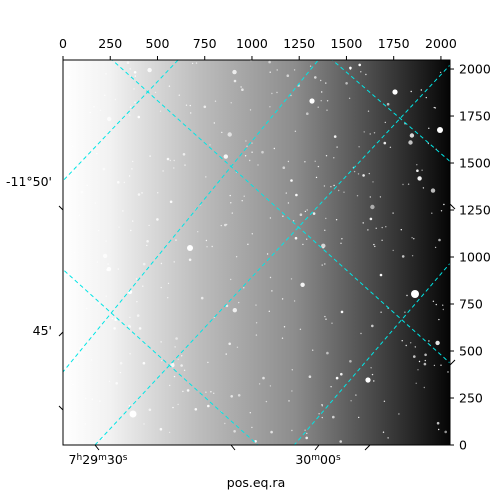 The height and width of the screenshot is (500, 500). Describe the element at coordinates (98, 459) in the screenshot. I see `ra-tick-label-1: 7h29m30s` at that location.